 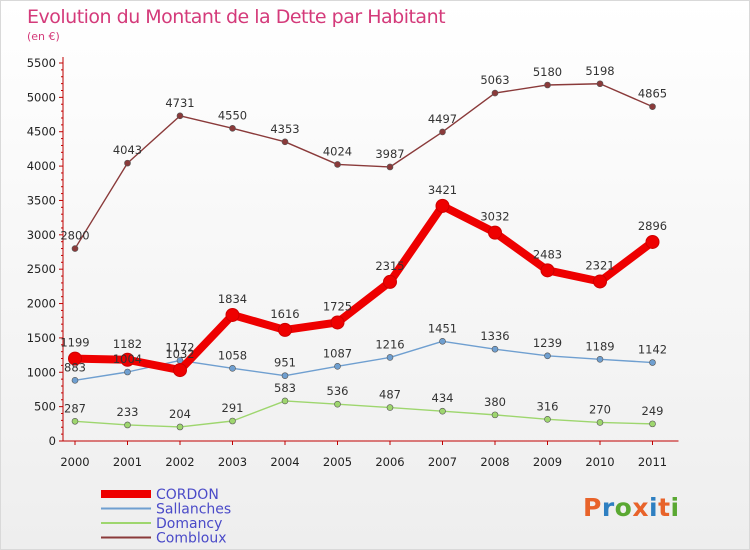 I want to click on data-label-domancy: 487, so click(x=390, y=395).